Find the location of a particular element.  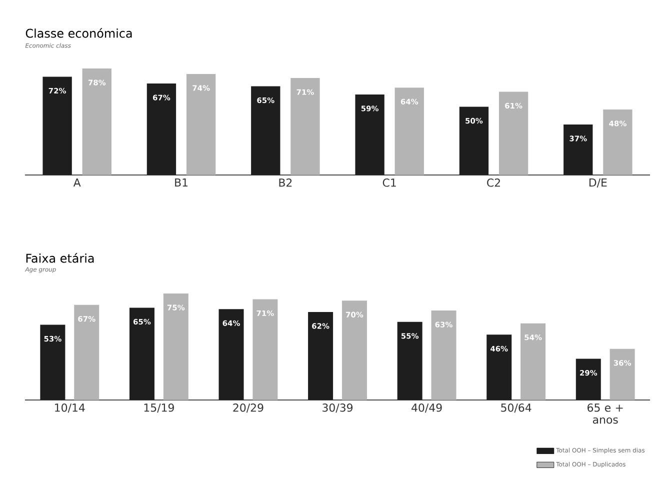

x-tick-label: 30/39 is located at coordinates (337, 408).